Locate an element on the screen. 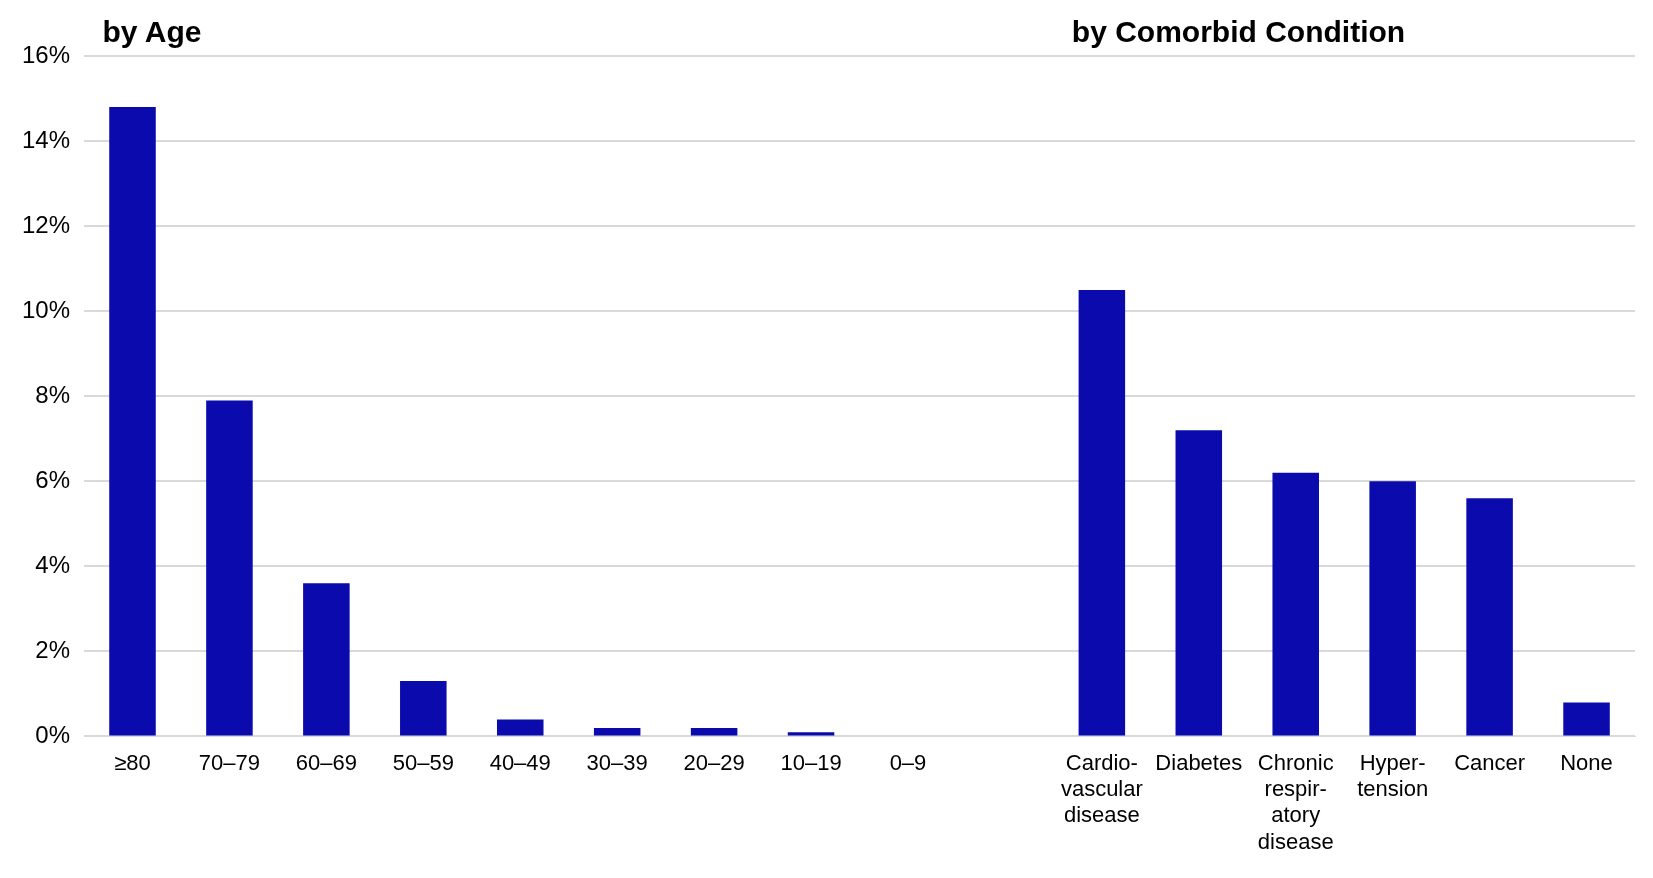  text: by Comorbid Condition is located at coordinates (1238, 32).